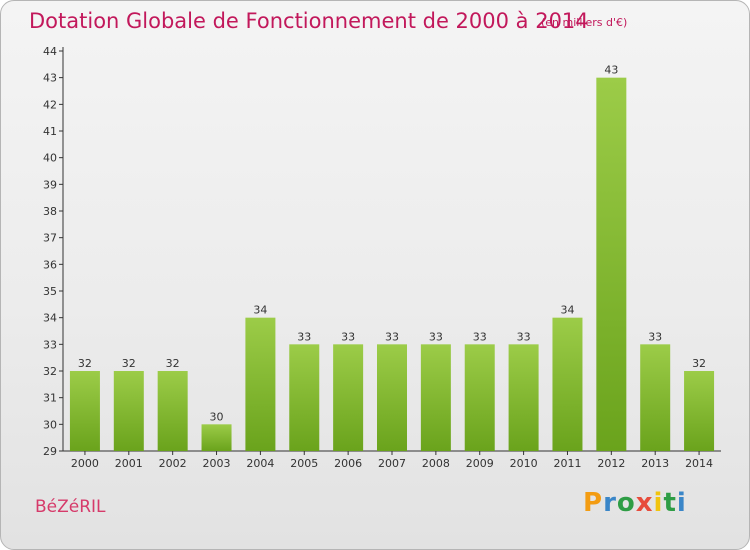 This screenshot has height=550, width=750. What do you see at coordinates (304, 463) in the screenshot?
I see `x-tick-label: 2005` at bounding box center [304, 463].